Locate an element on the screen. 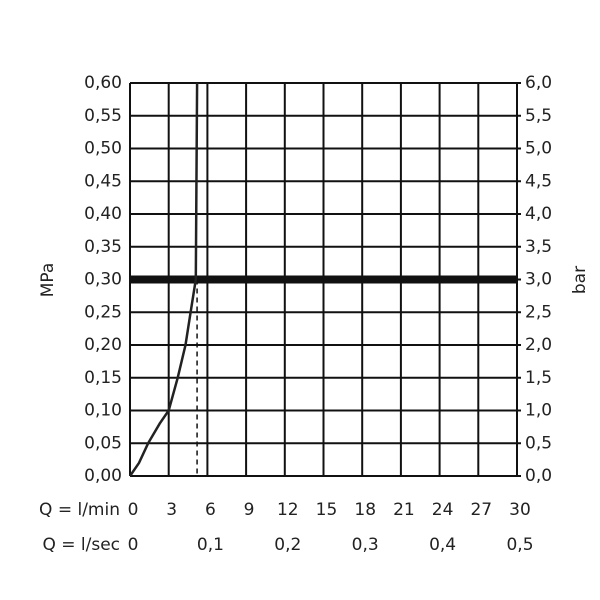  y-tick-label: 0,50 is located at coordinates (103, 149).